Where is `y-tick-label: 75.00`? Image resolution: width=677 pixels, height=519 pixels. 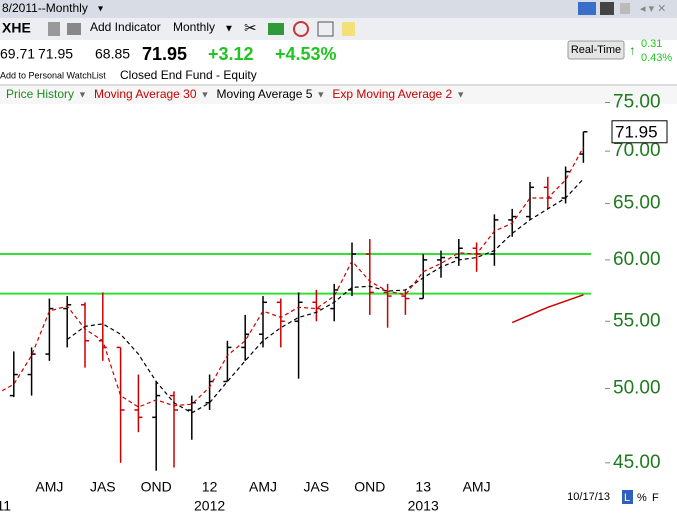
y-tick-label: 75.00 is located at coordinates (637, 102).